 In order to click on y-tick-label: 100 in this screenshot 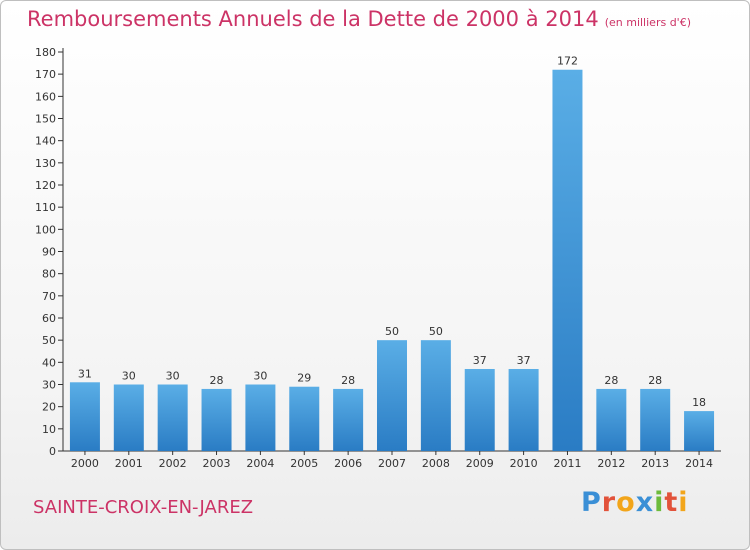, I will do `click(45, 229)`.